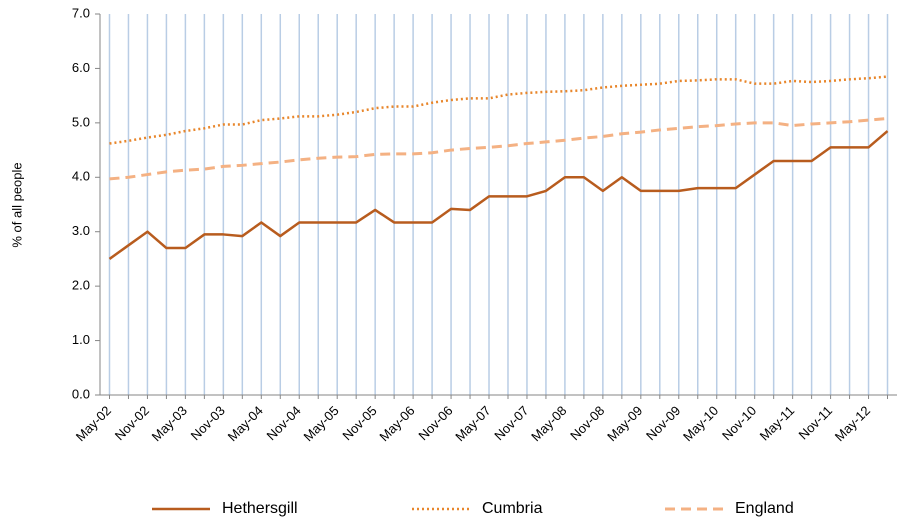 This screenshot has width=903, height=526. I want to click on legend: Hethersgill Cumbria England, so click(473, 508).